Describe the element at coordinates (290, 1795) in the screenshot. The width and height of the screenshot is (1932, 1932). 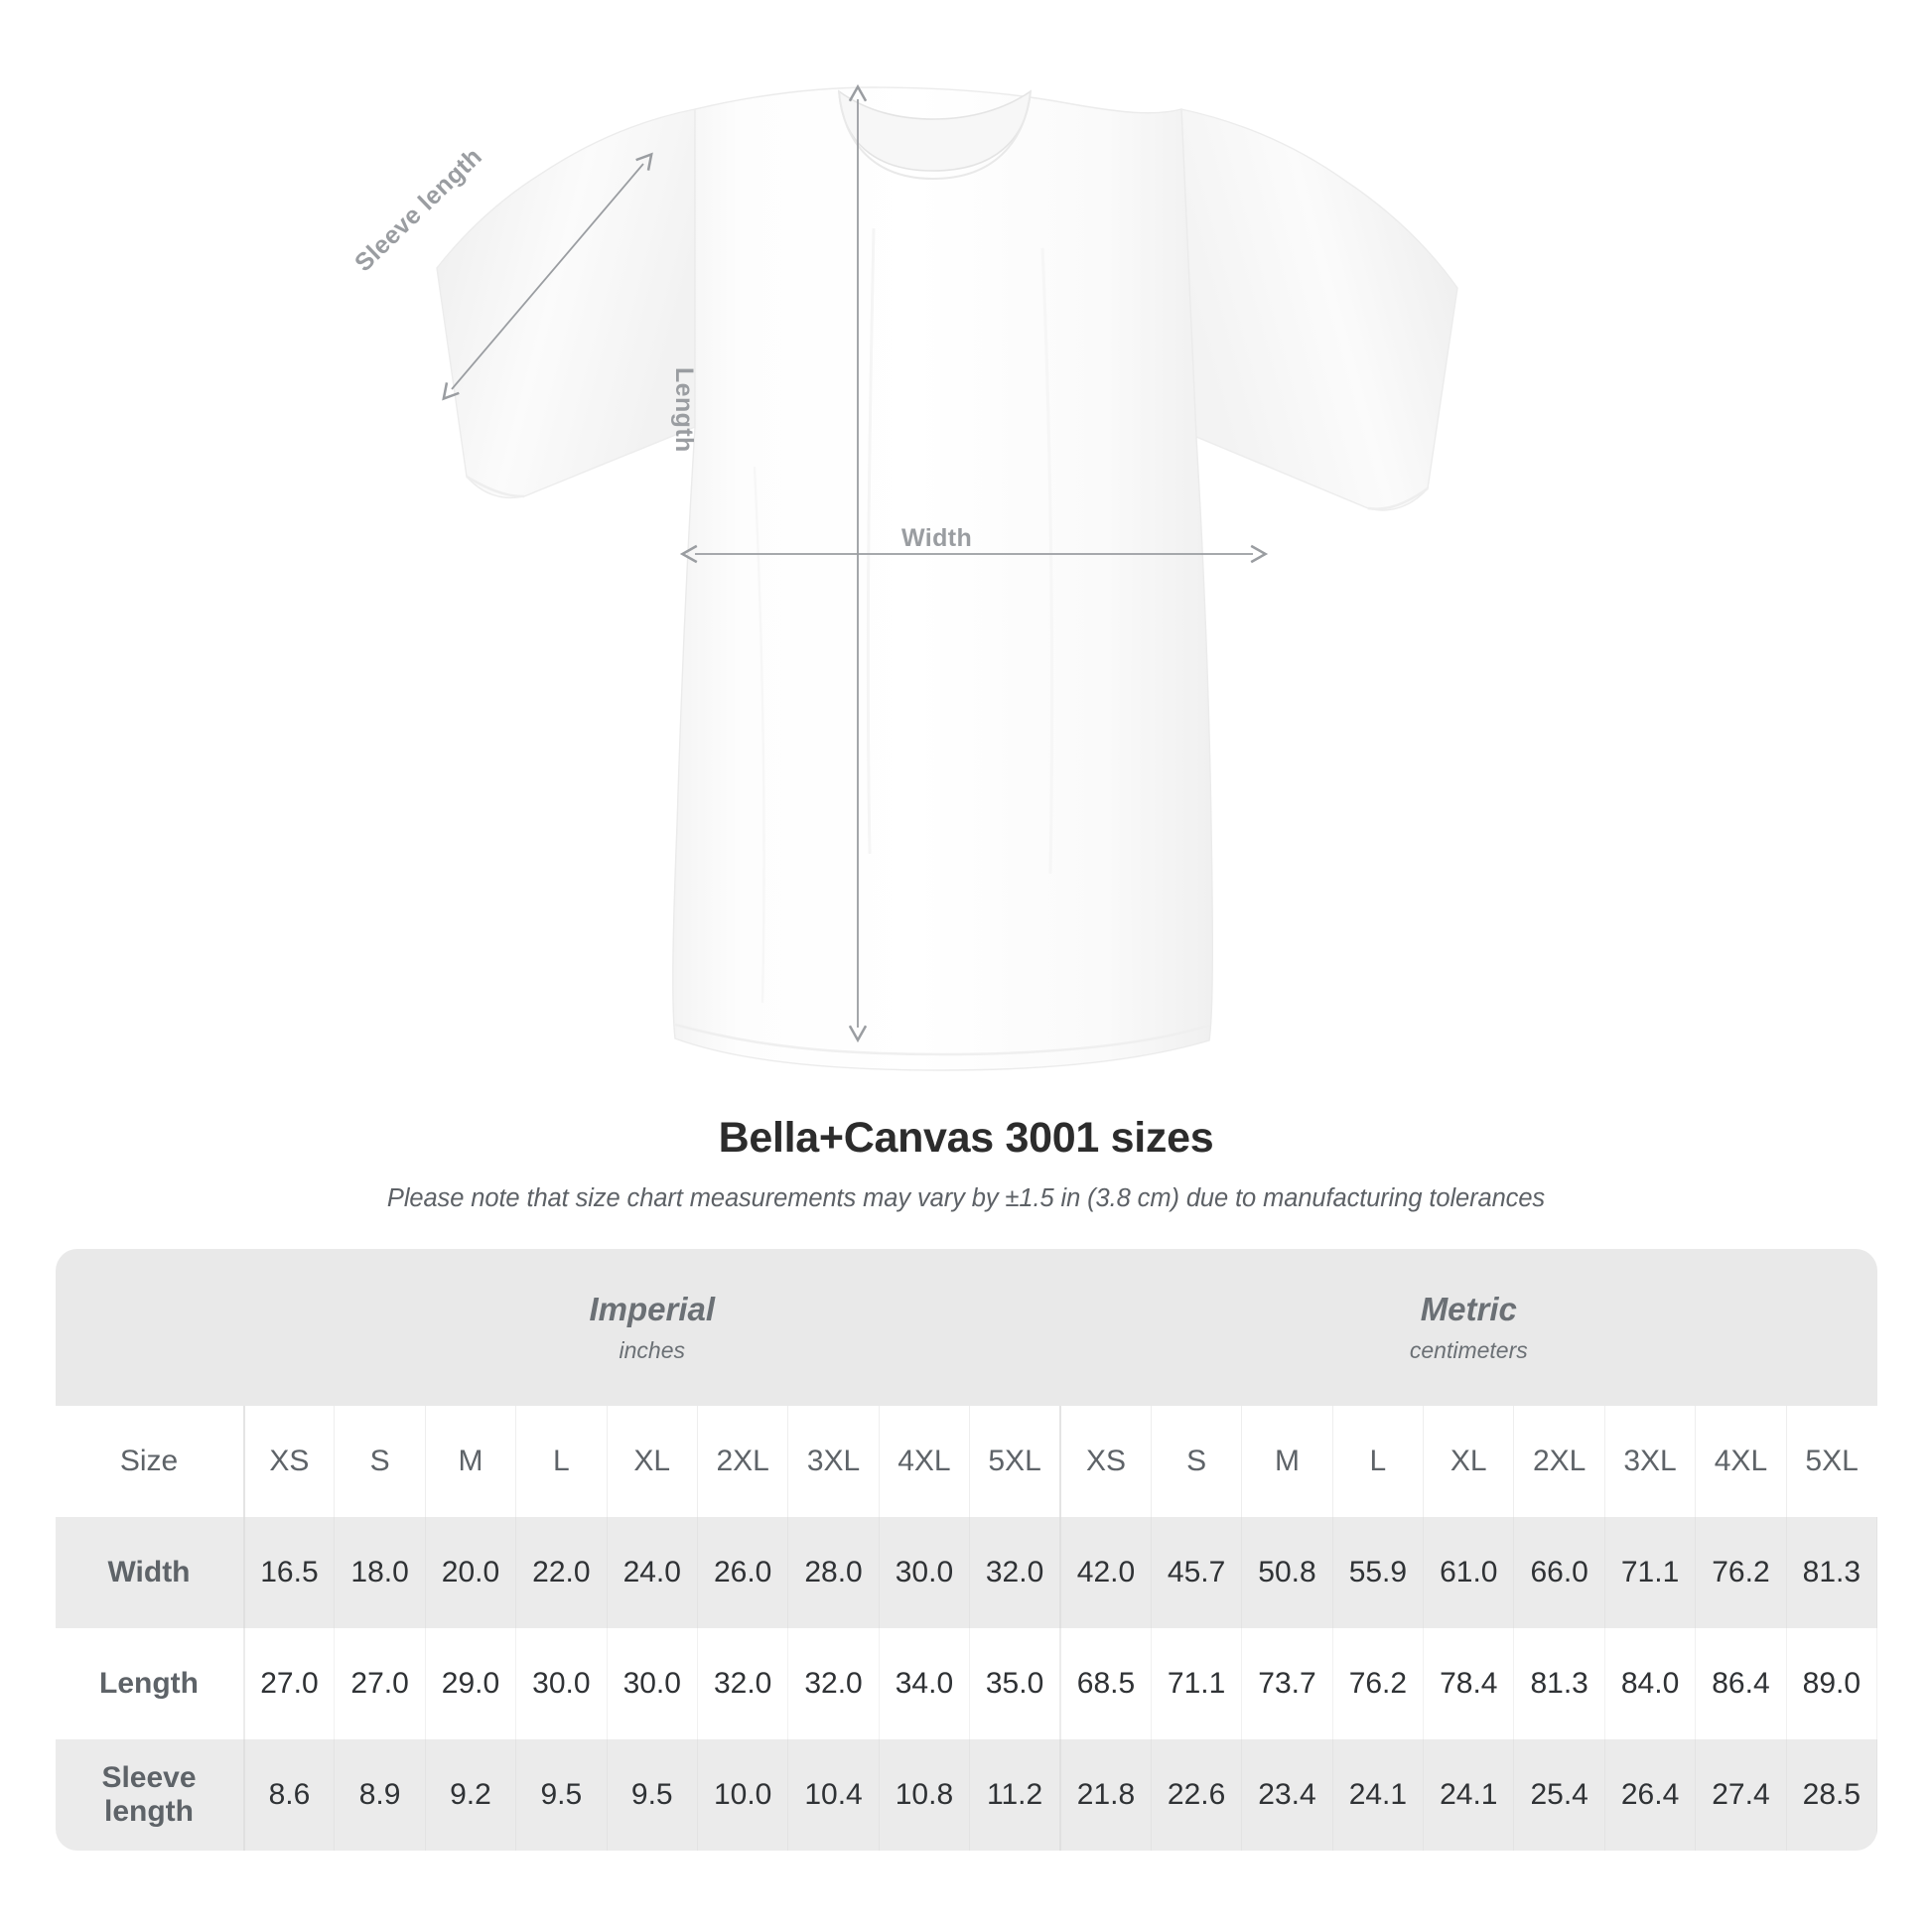
I see `cell-imperial-xs: 8.6` at that location.